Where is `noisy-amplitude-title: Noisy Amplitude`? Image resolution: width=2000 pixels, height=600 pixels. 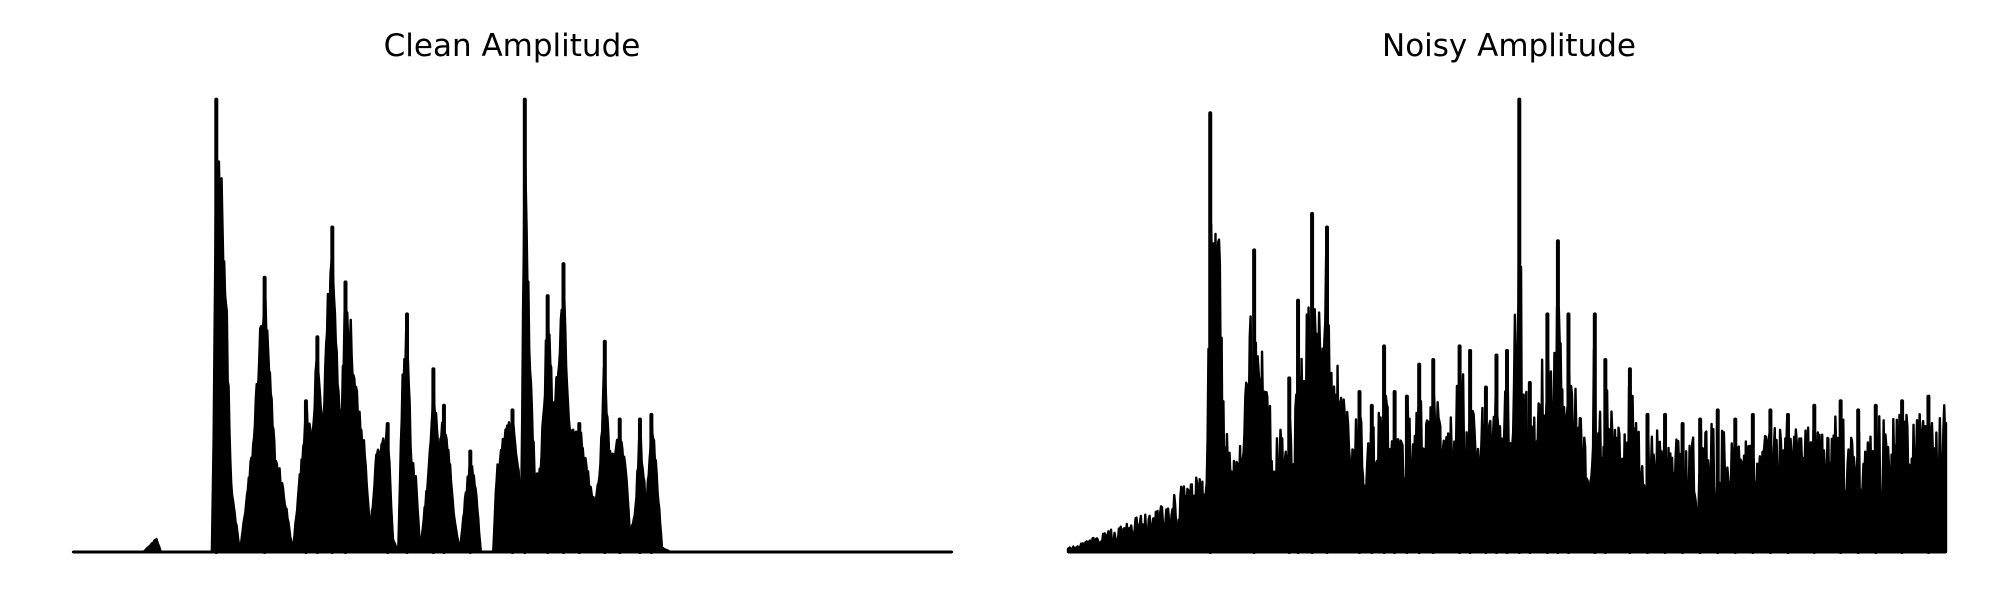
noisy-amplitude-title: Noisy Amplitude is located at coordinates (1509, 46).